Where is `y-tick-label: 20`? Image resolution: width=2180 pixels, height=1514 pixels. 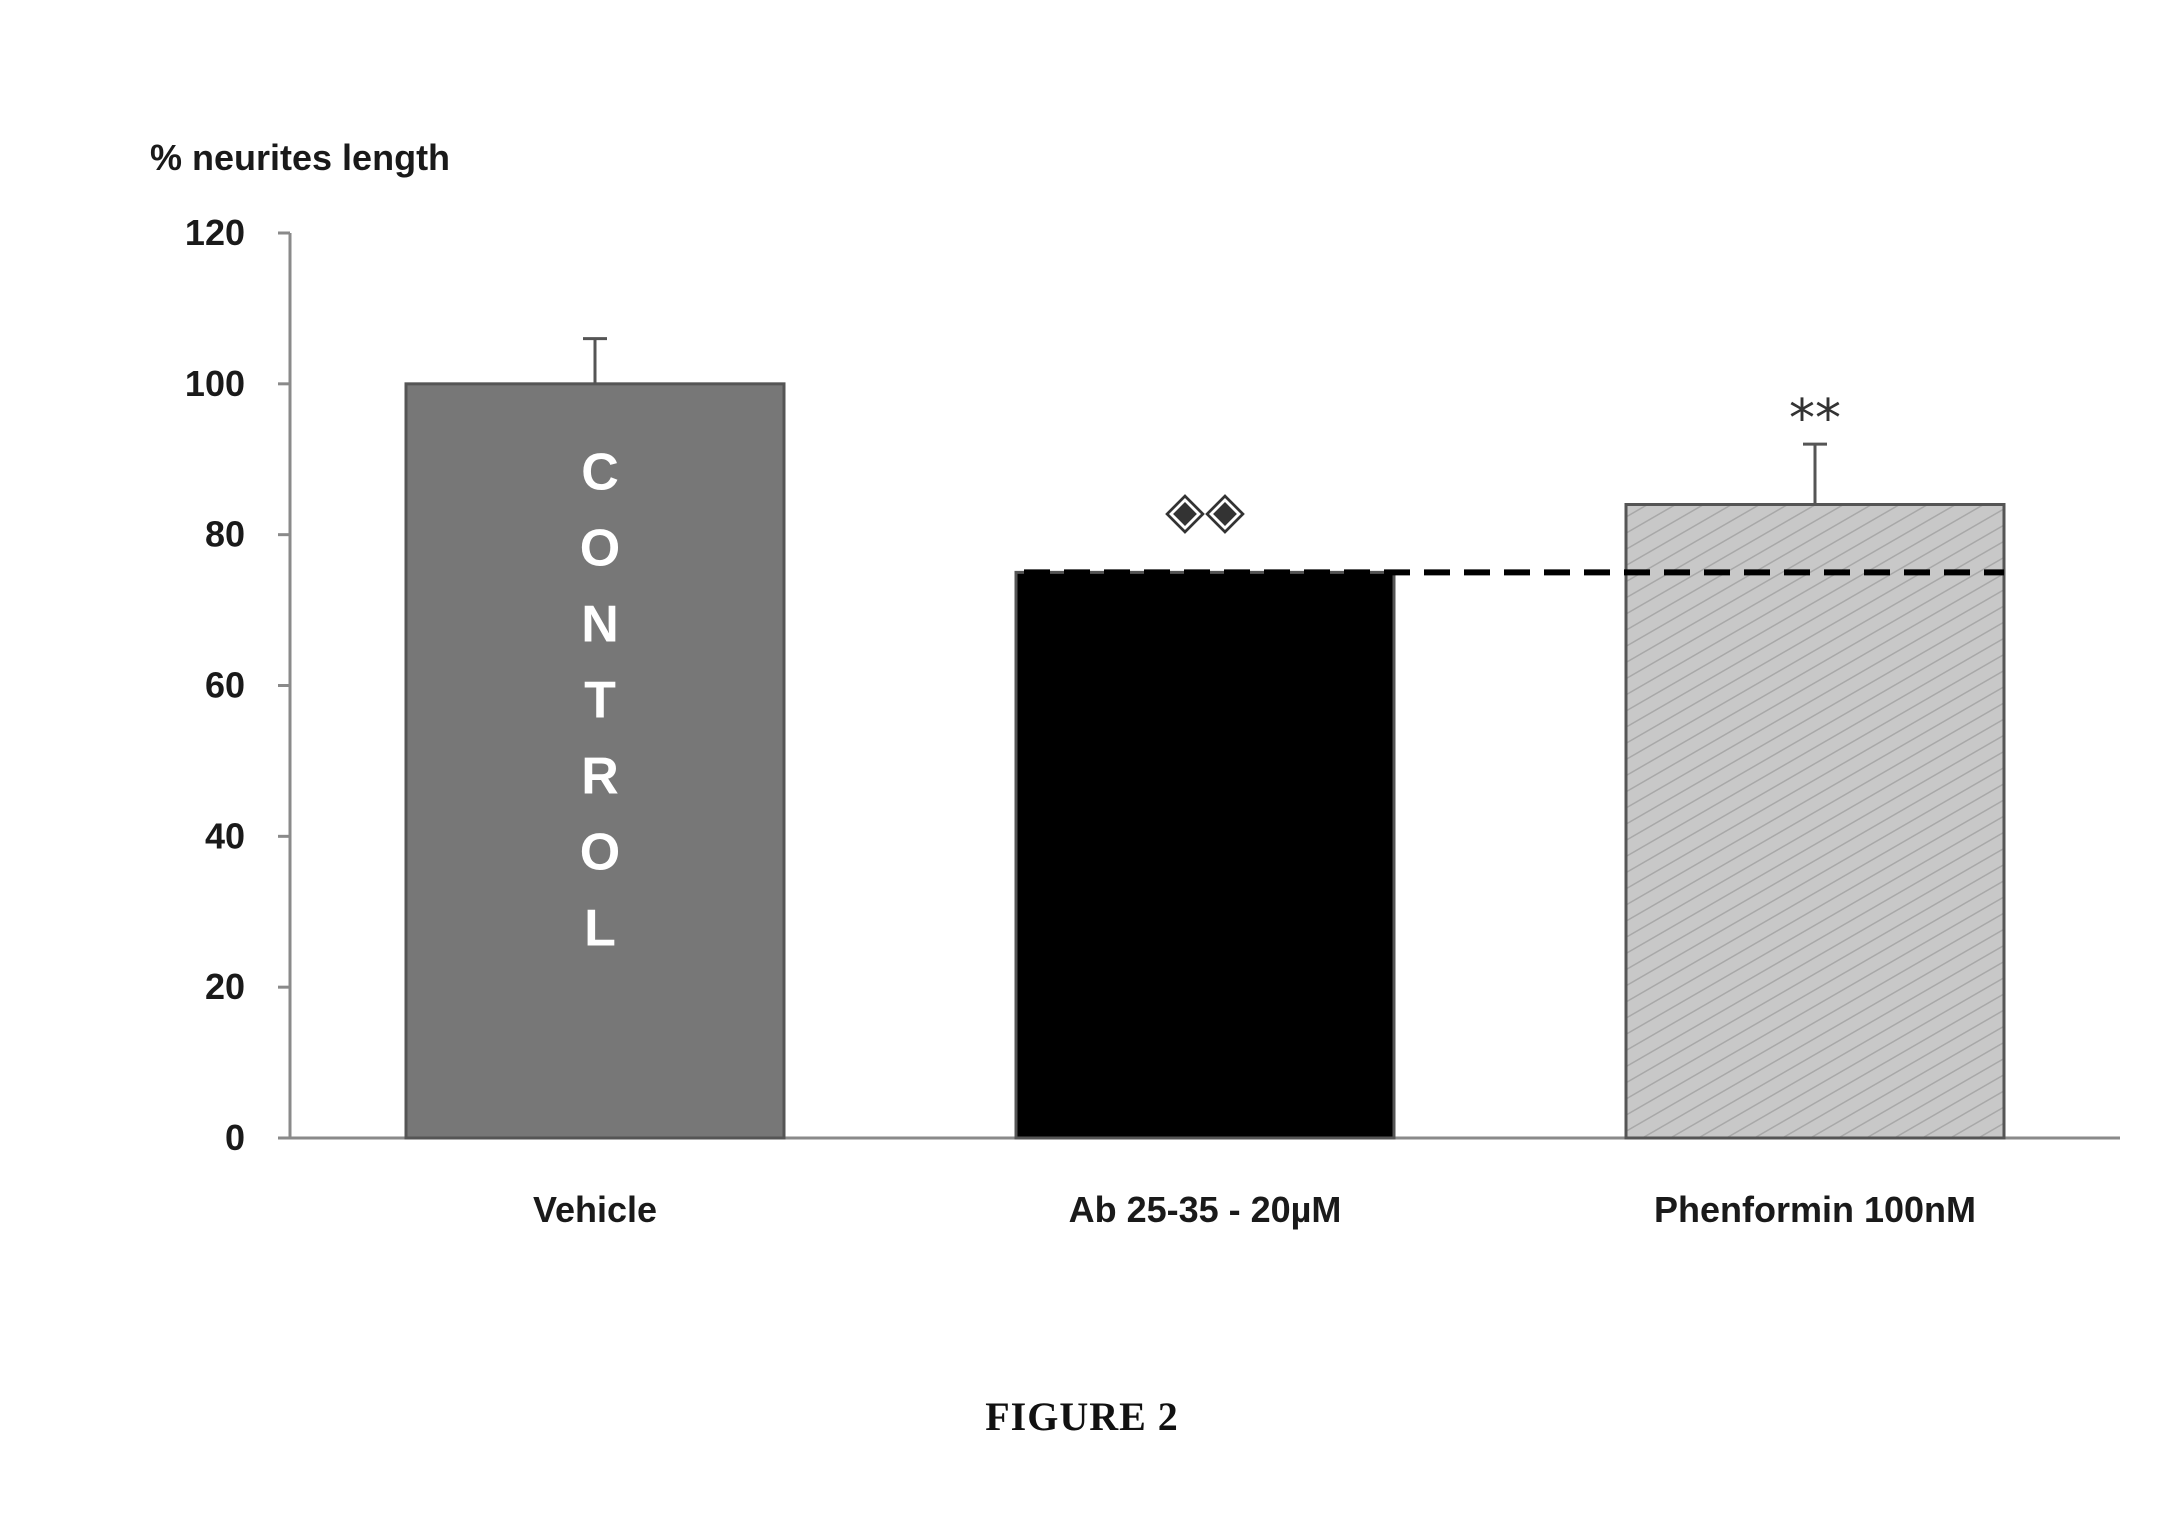
y-tick-label: 20 is located at coordinates (225, 986).